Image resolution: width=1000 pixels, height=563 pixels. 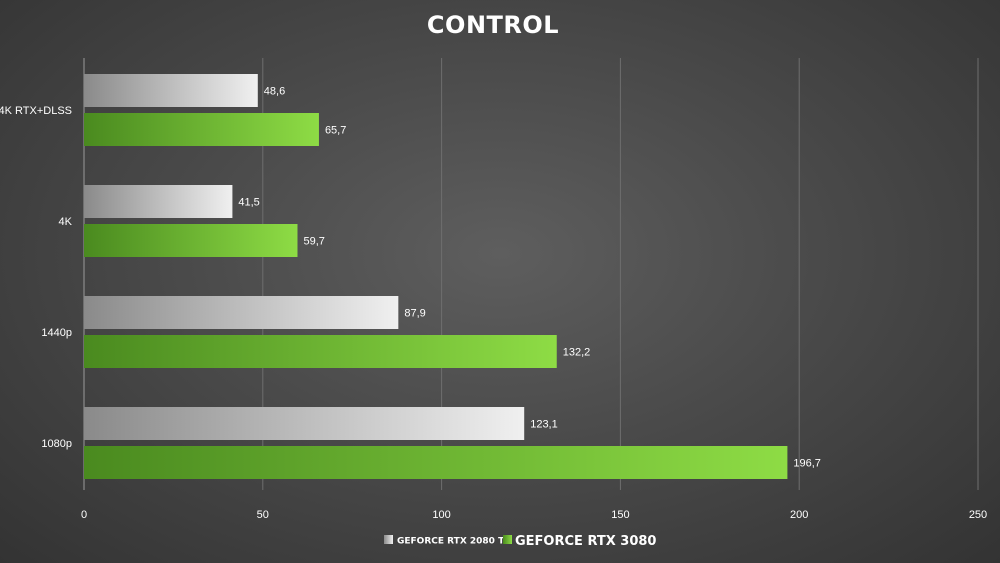 What do you see at coordinates (248, 203) in the screenshot?
I see `data-label: 41,5` at bounding box center [248, 203].